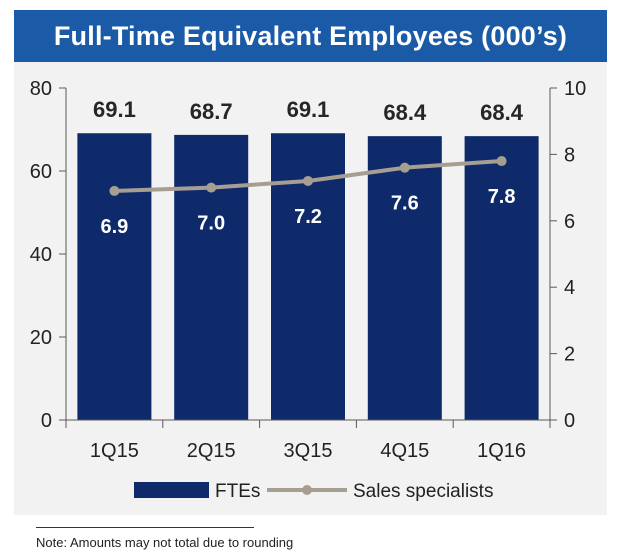 This screenshot has width=619, height=550. What do you see at coordinates (502, 197) in the screenshot?
I see `line-value-label: 7.8` at bounding box center [502, 197].